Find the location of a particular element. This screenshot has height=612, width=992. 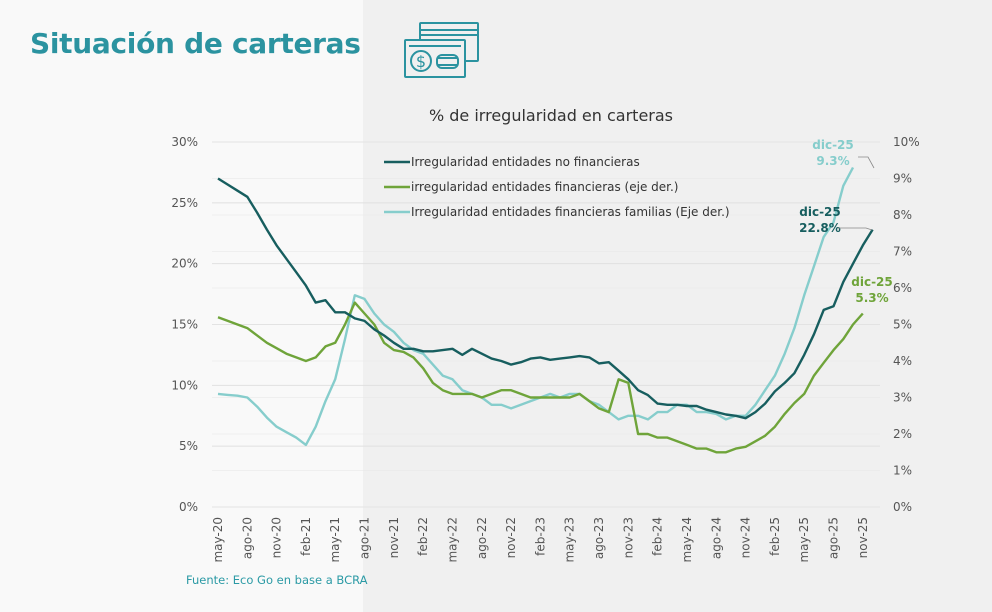

x-tick-label: ago-24 is located at coordinates (716, 538).